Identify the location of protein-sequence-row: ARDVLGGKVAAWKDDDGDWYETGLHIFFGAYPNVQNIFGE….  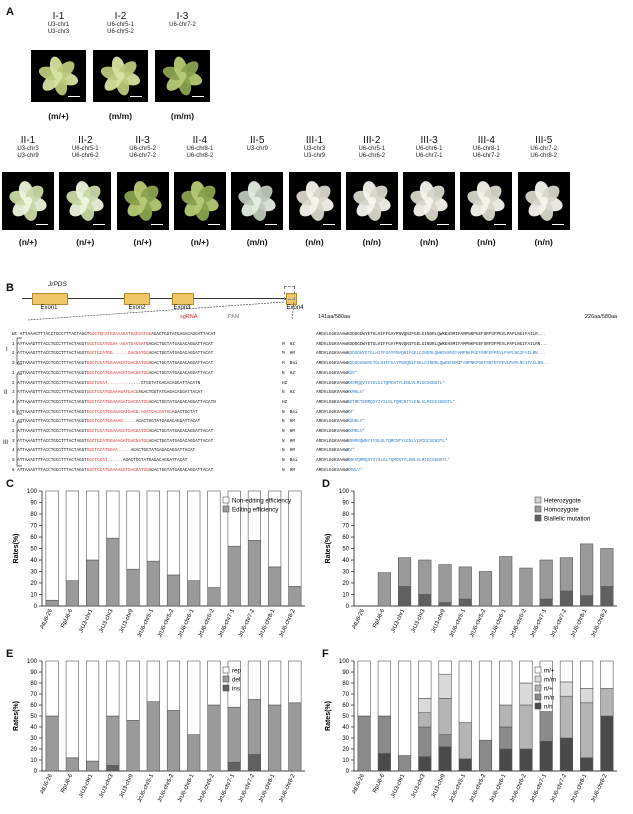
(432, 344).